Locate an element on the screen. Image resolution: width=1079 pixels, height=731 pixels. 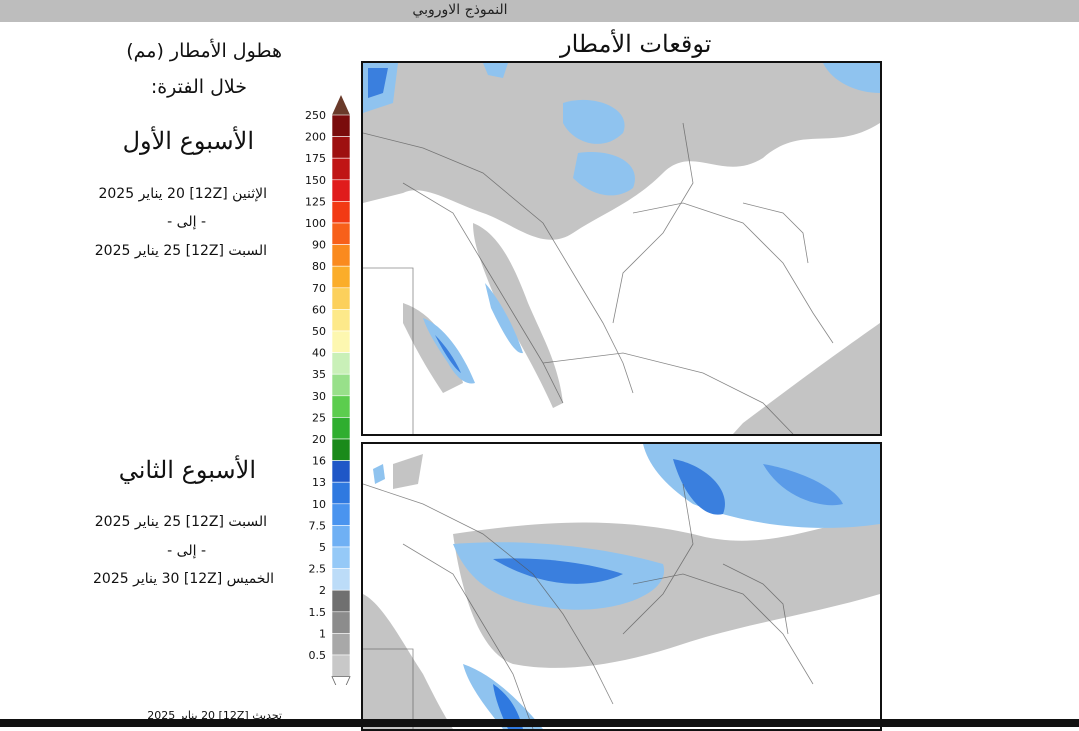
colorbar-tick-label: 70 is located at coordinates (319, 288).